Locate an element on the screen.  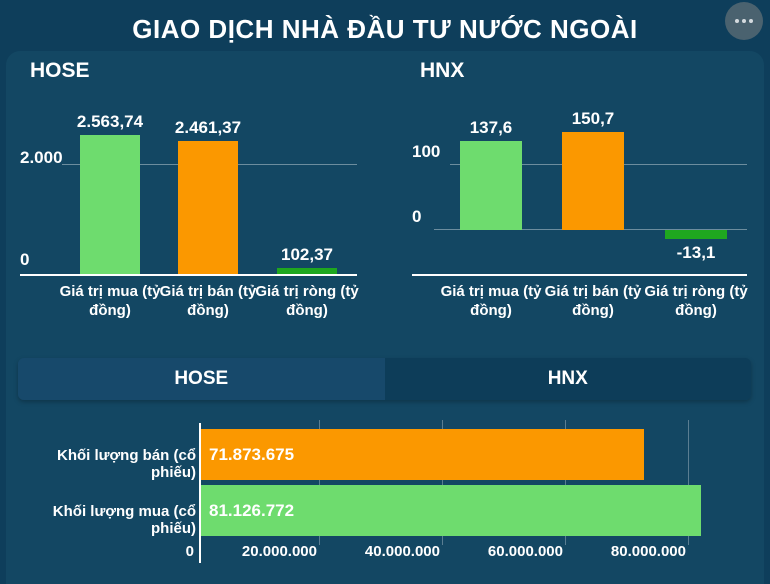
hnx-category-sell: Giá trị bán (tỷ đồng) is located at coordinates (593, 301).